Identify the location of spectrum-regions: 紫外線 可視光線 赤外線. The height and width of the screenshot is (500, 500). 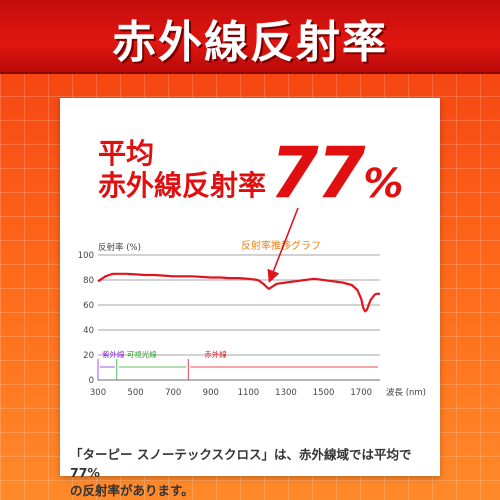
(237, 364).